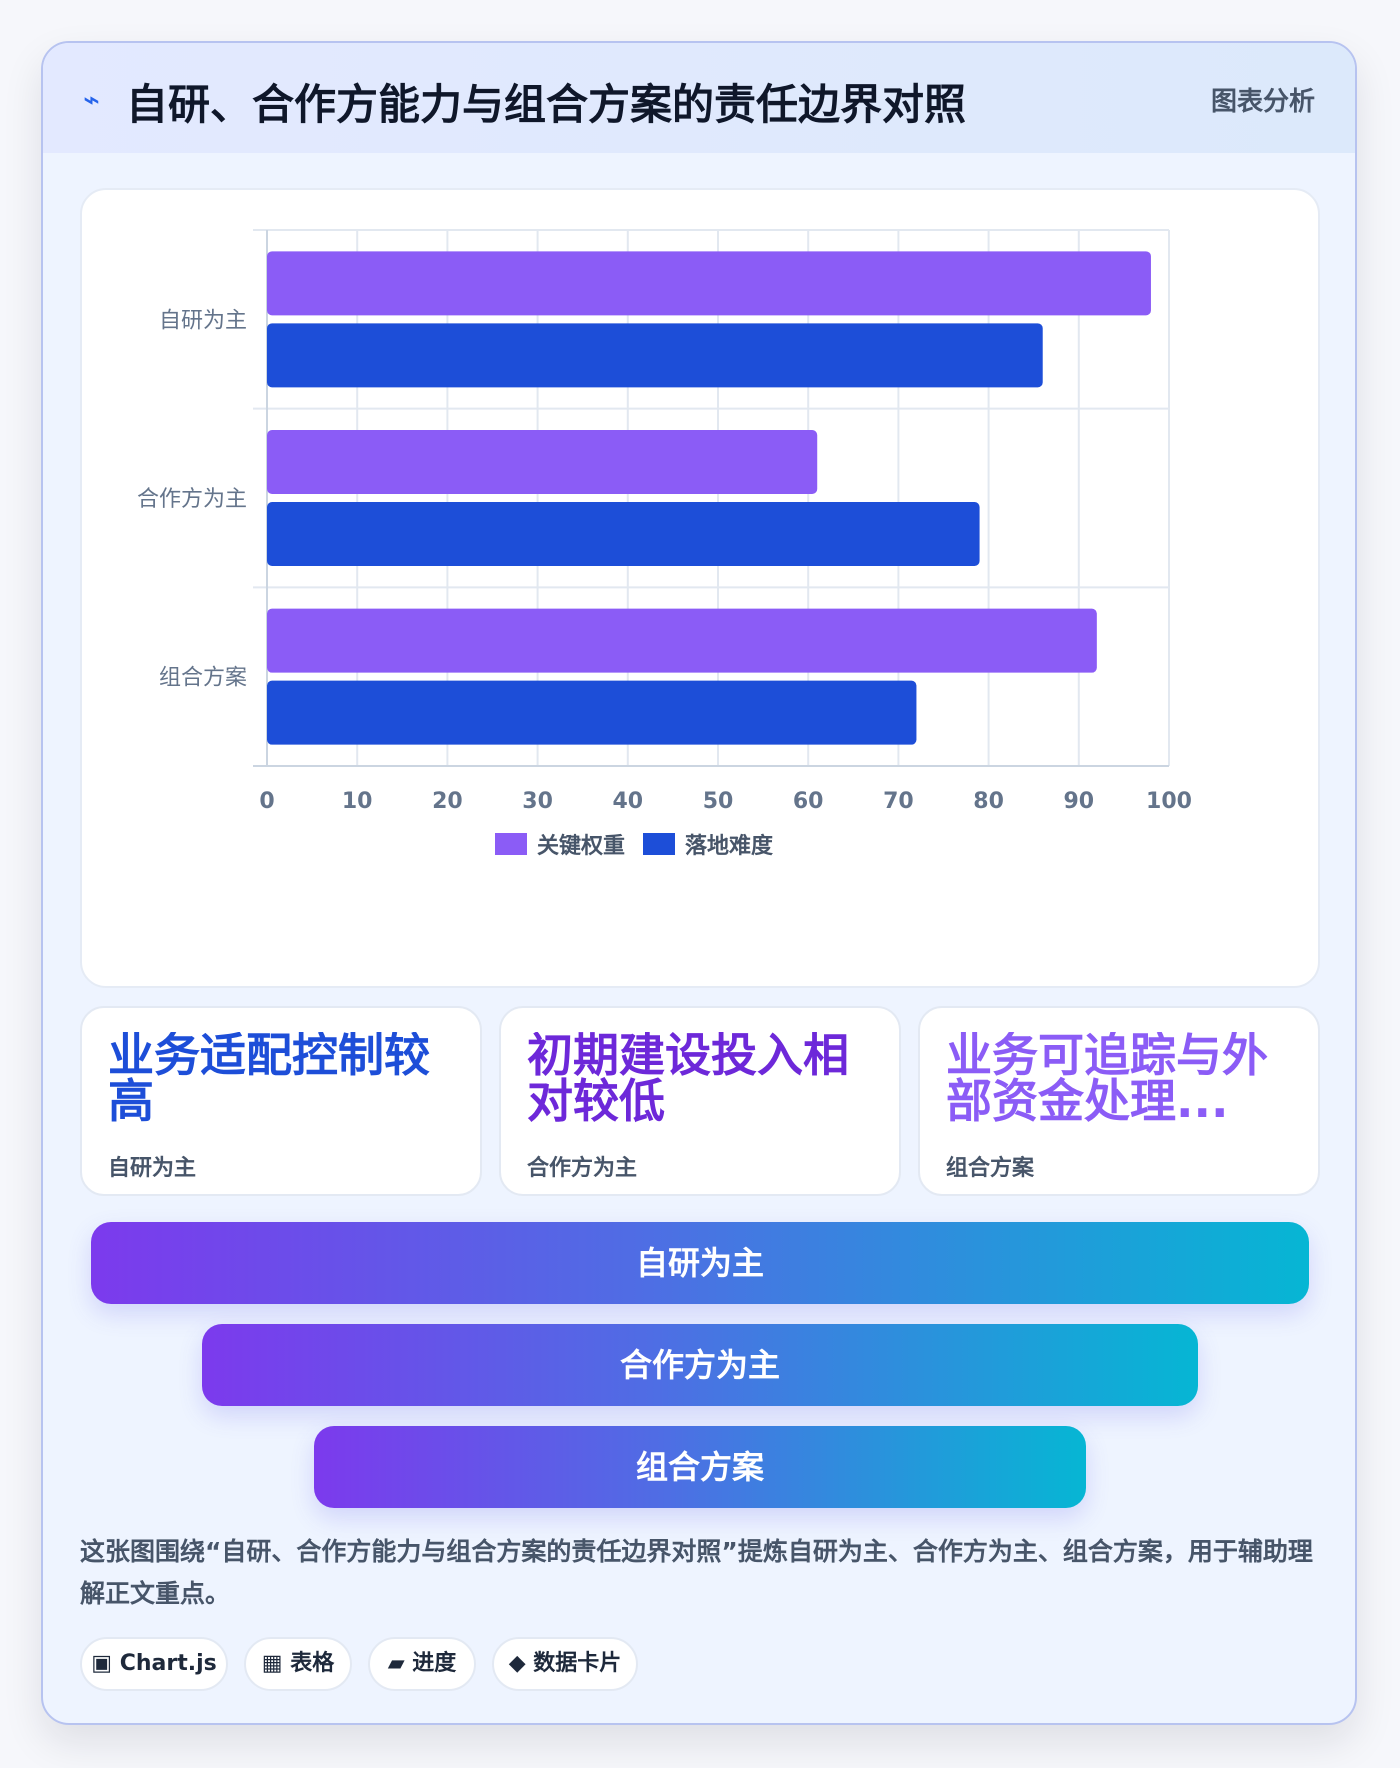 The height and width of the screenshot is (1768, 1400). I want to click on bolt-icon: ⌁, so click(91, 99).